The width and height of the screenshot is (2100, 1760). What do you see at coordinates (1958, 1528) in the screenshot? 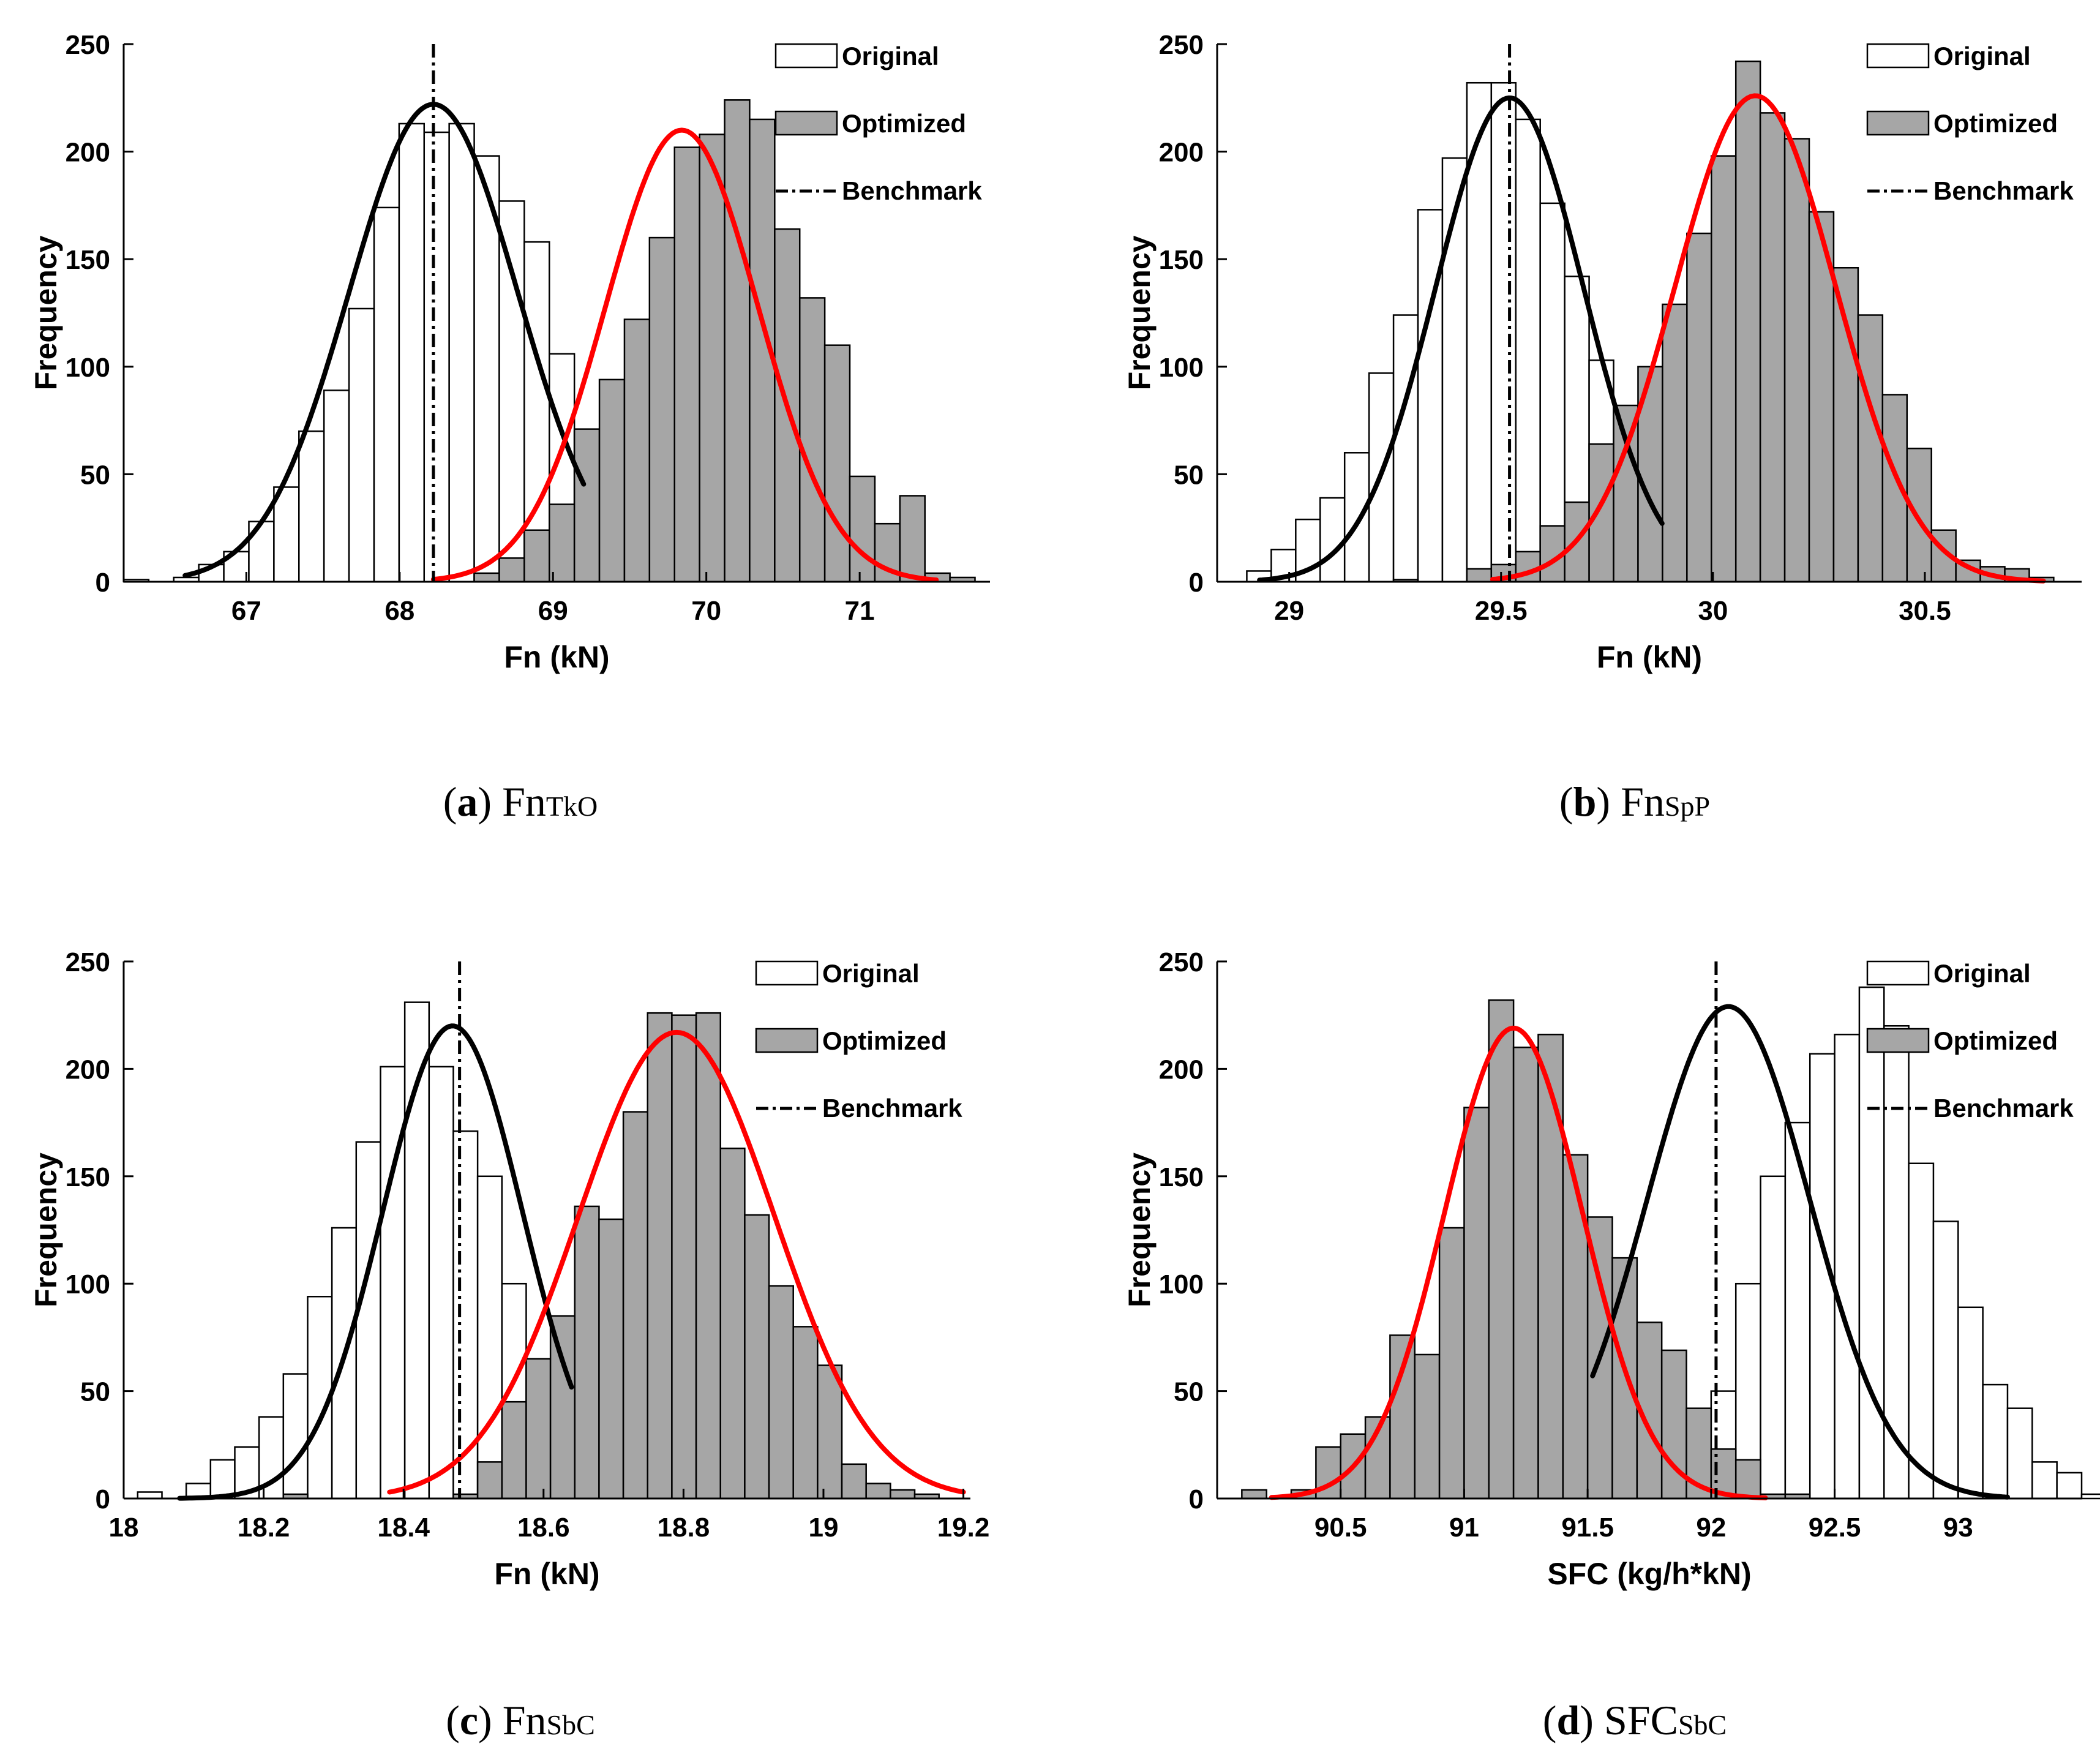
I see `x-tick-label: 93` at bounding box center [1958, 1528].